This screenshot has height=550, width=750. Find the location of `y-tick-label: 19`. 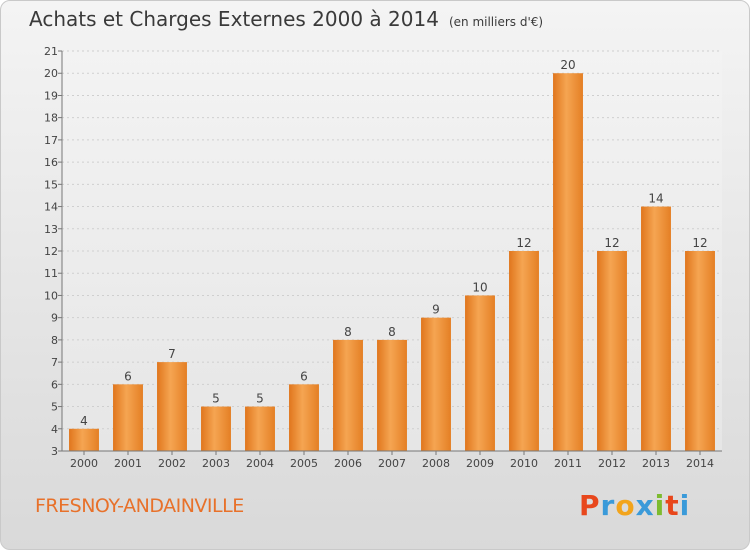

y-tick-label: 19 is located at coordinates (51, 95).